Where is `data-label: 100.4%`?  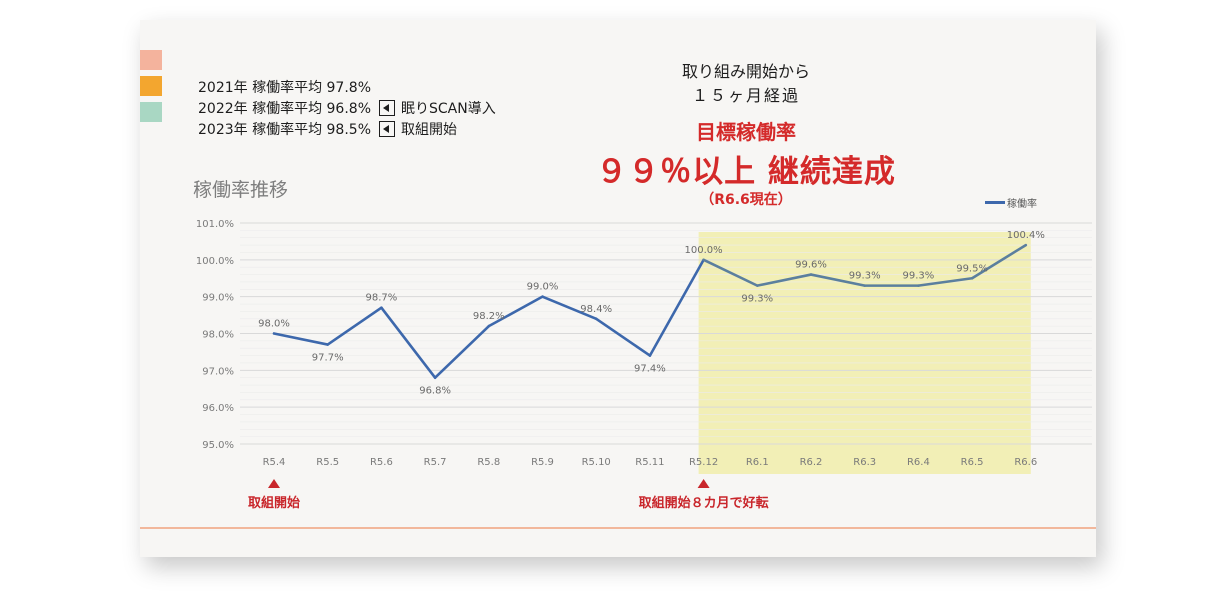
data-label: 100.4% is located at coordinates (1026, 235).